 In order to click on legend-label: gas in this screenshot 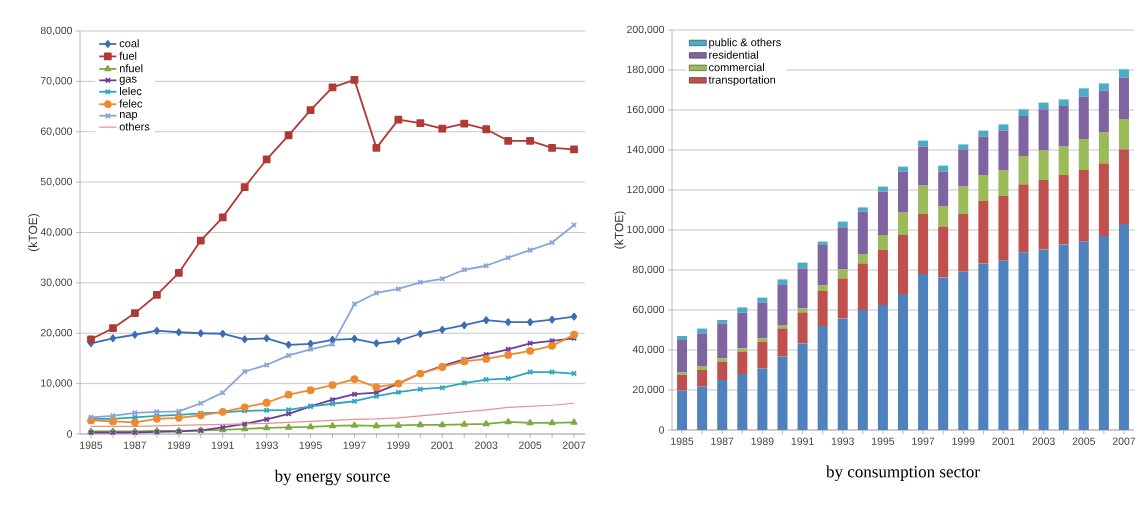, I will do `click(128, 80)`.